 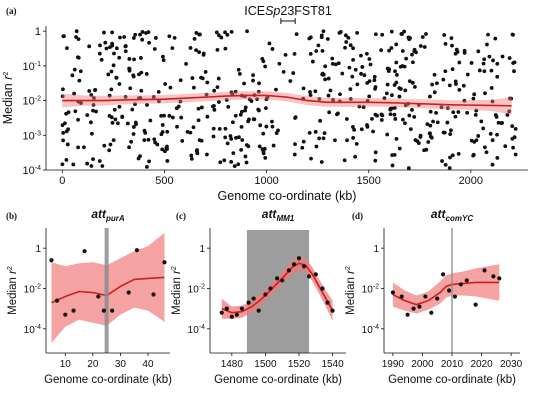 I want to click on y-tick-label-part: 10, so click(x=29, y=136).